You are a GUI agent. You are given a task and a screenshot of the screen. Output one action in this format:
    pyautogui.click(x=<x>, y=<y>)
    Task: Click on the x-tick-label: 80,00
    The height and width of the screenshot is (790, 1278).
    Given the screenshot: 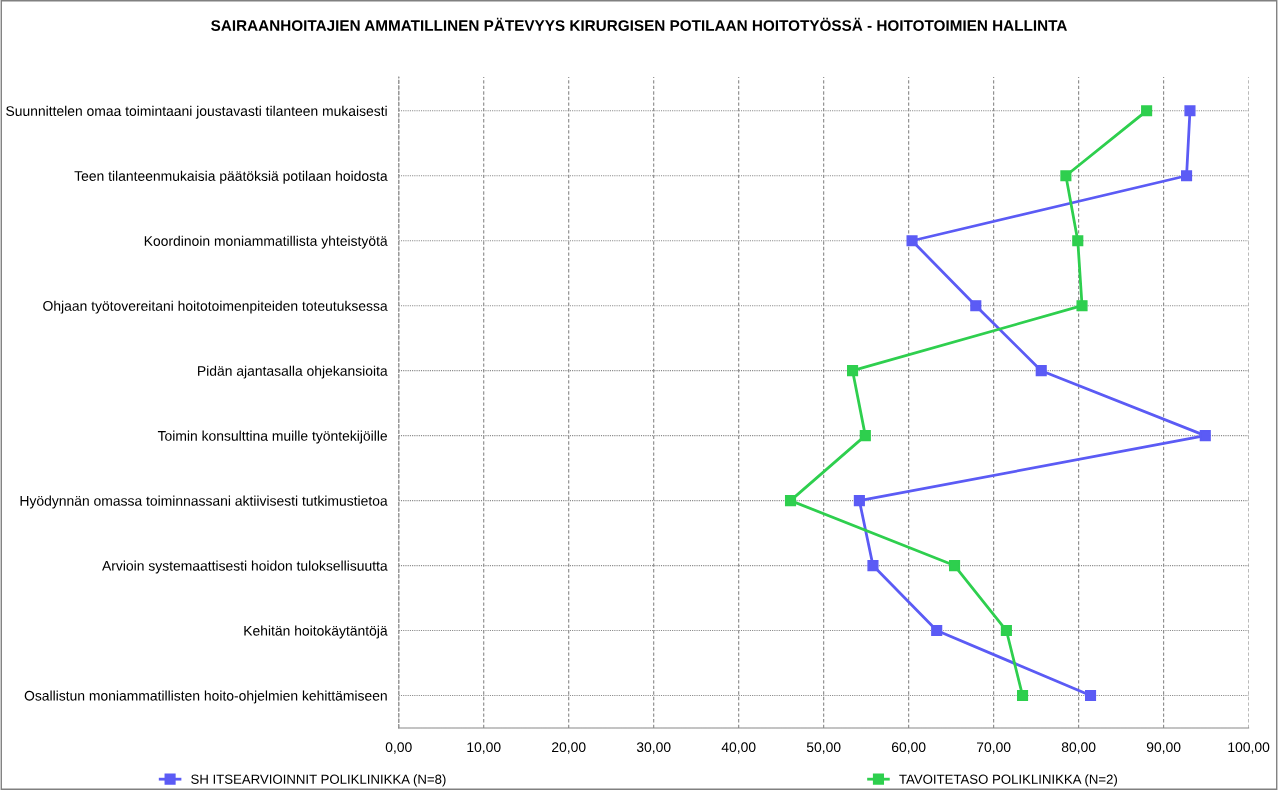 What is the action you would take?
    pyautogui.click(x=1078, y=748)
    